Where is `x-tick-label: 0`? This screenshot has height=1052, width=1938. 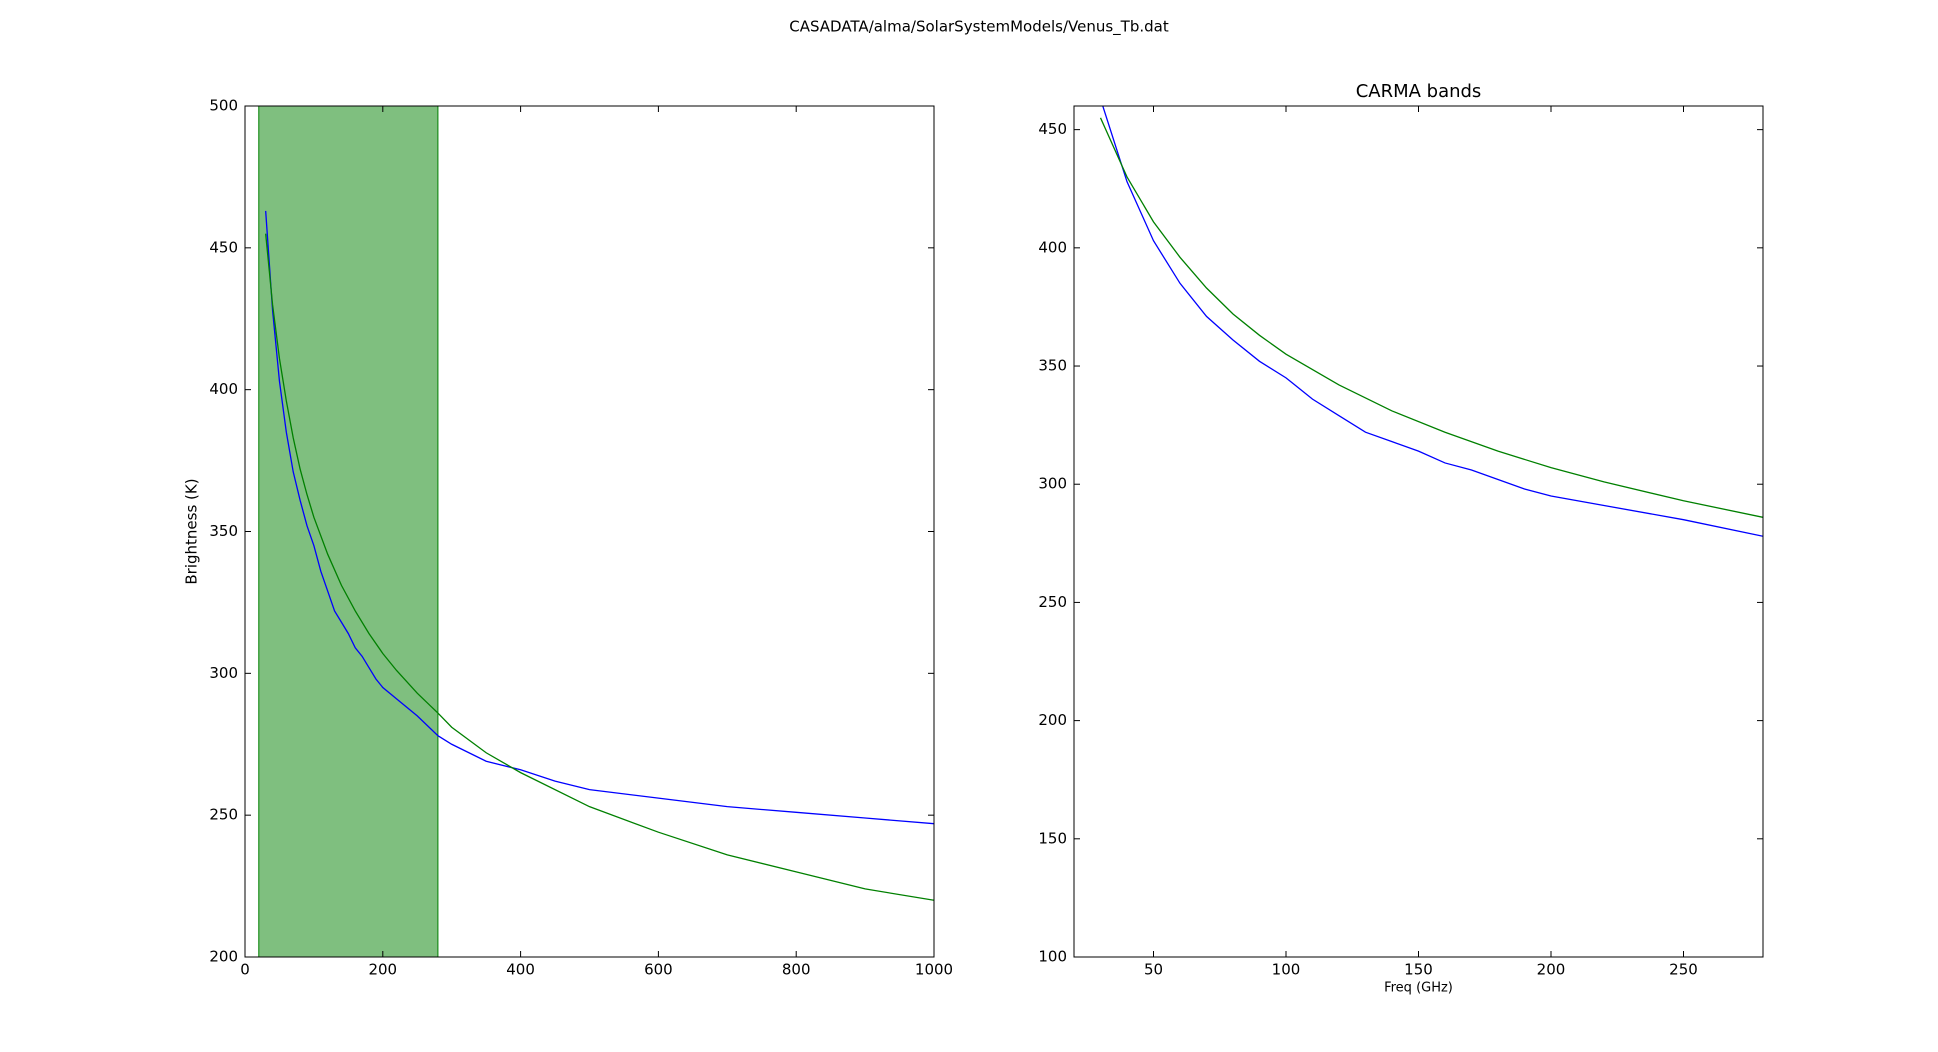 x-tick-label: 0 is located at coordinates (245, 970).